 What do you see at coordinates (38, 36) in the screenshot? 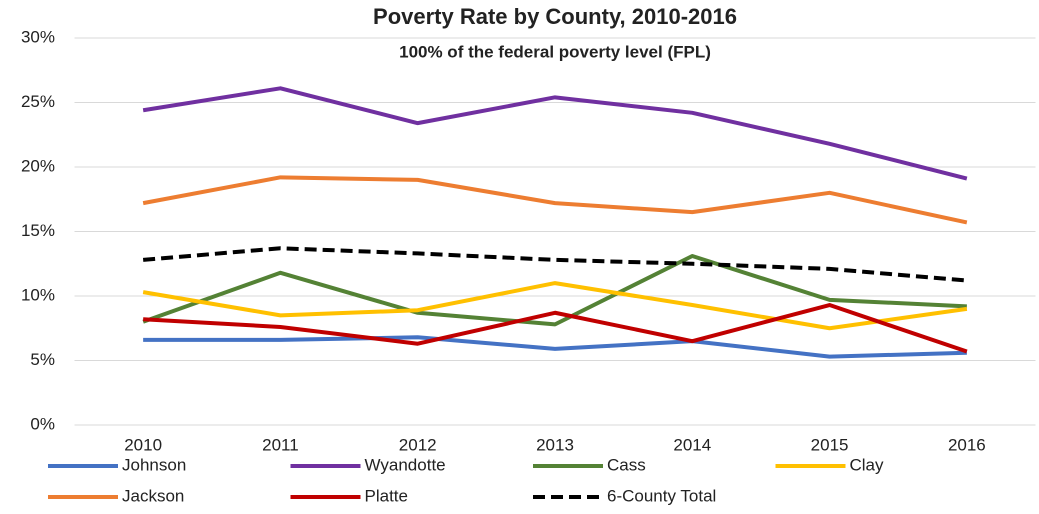
I see `y-tick-label: 30%` at bounding box center [38, 36].